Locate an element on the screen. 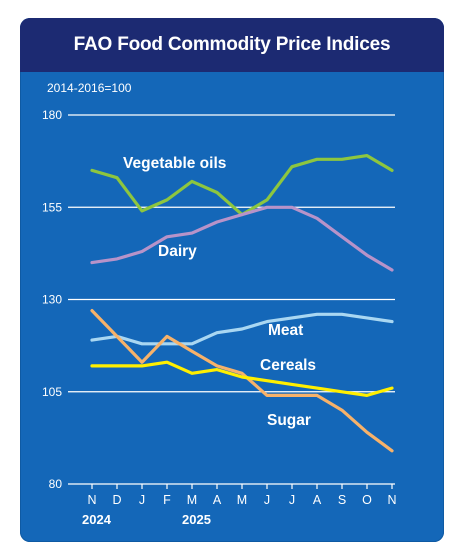  series-label-meat: Meat is located at coordinates (285, 330).